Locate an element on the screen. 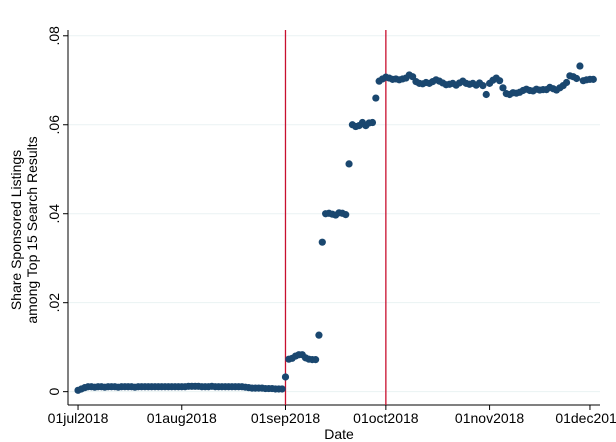 This screenshot has width=616, height=442. x-tick-label: 01oct2018 is located at coordinates (386, 418).